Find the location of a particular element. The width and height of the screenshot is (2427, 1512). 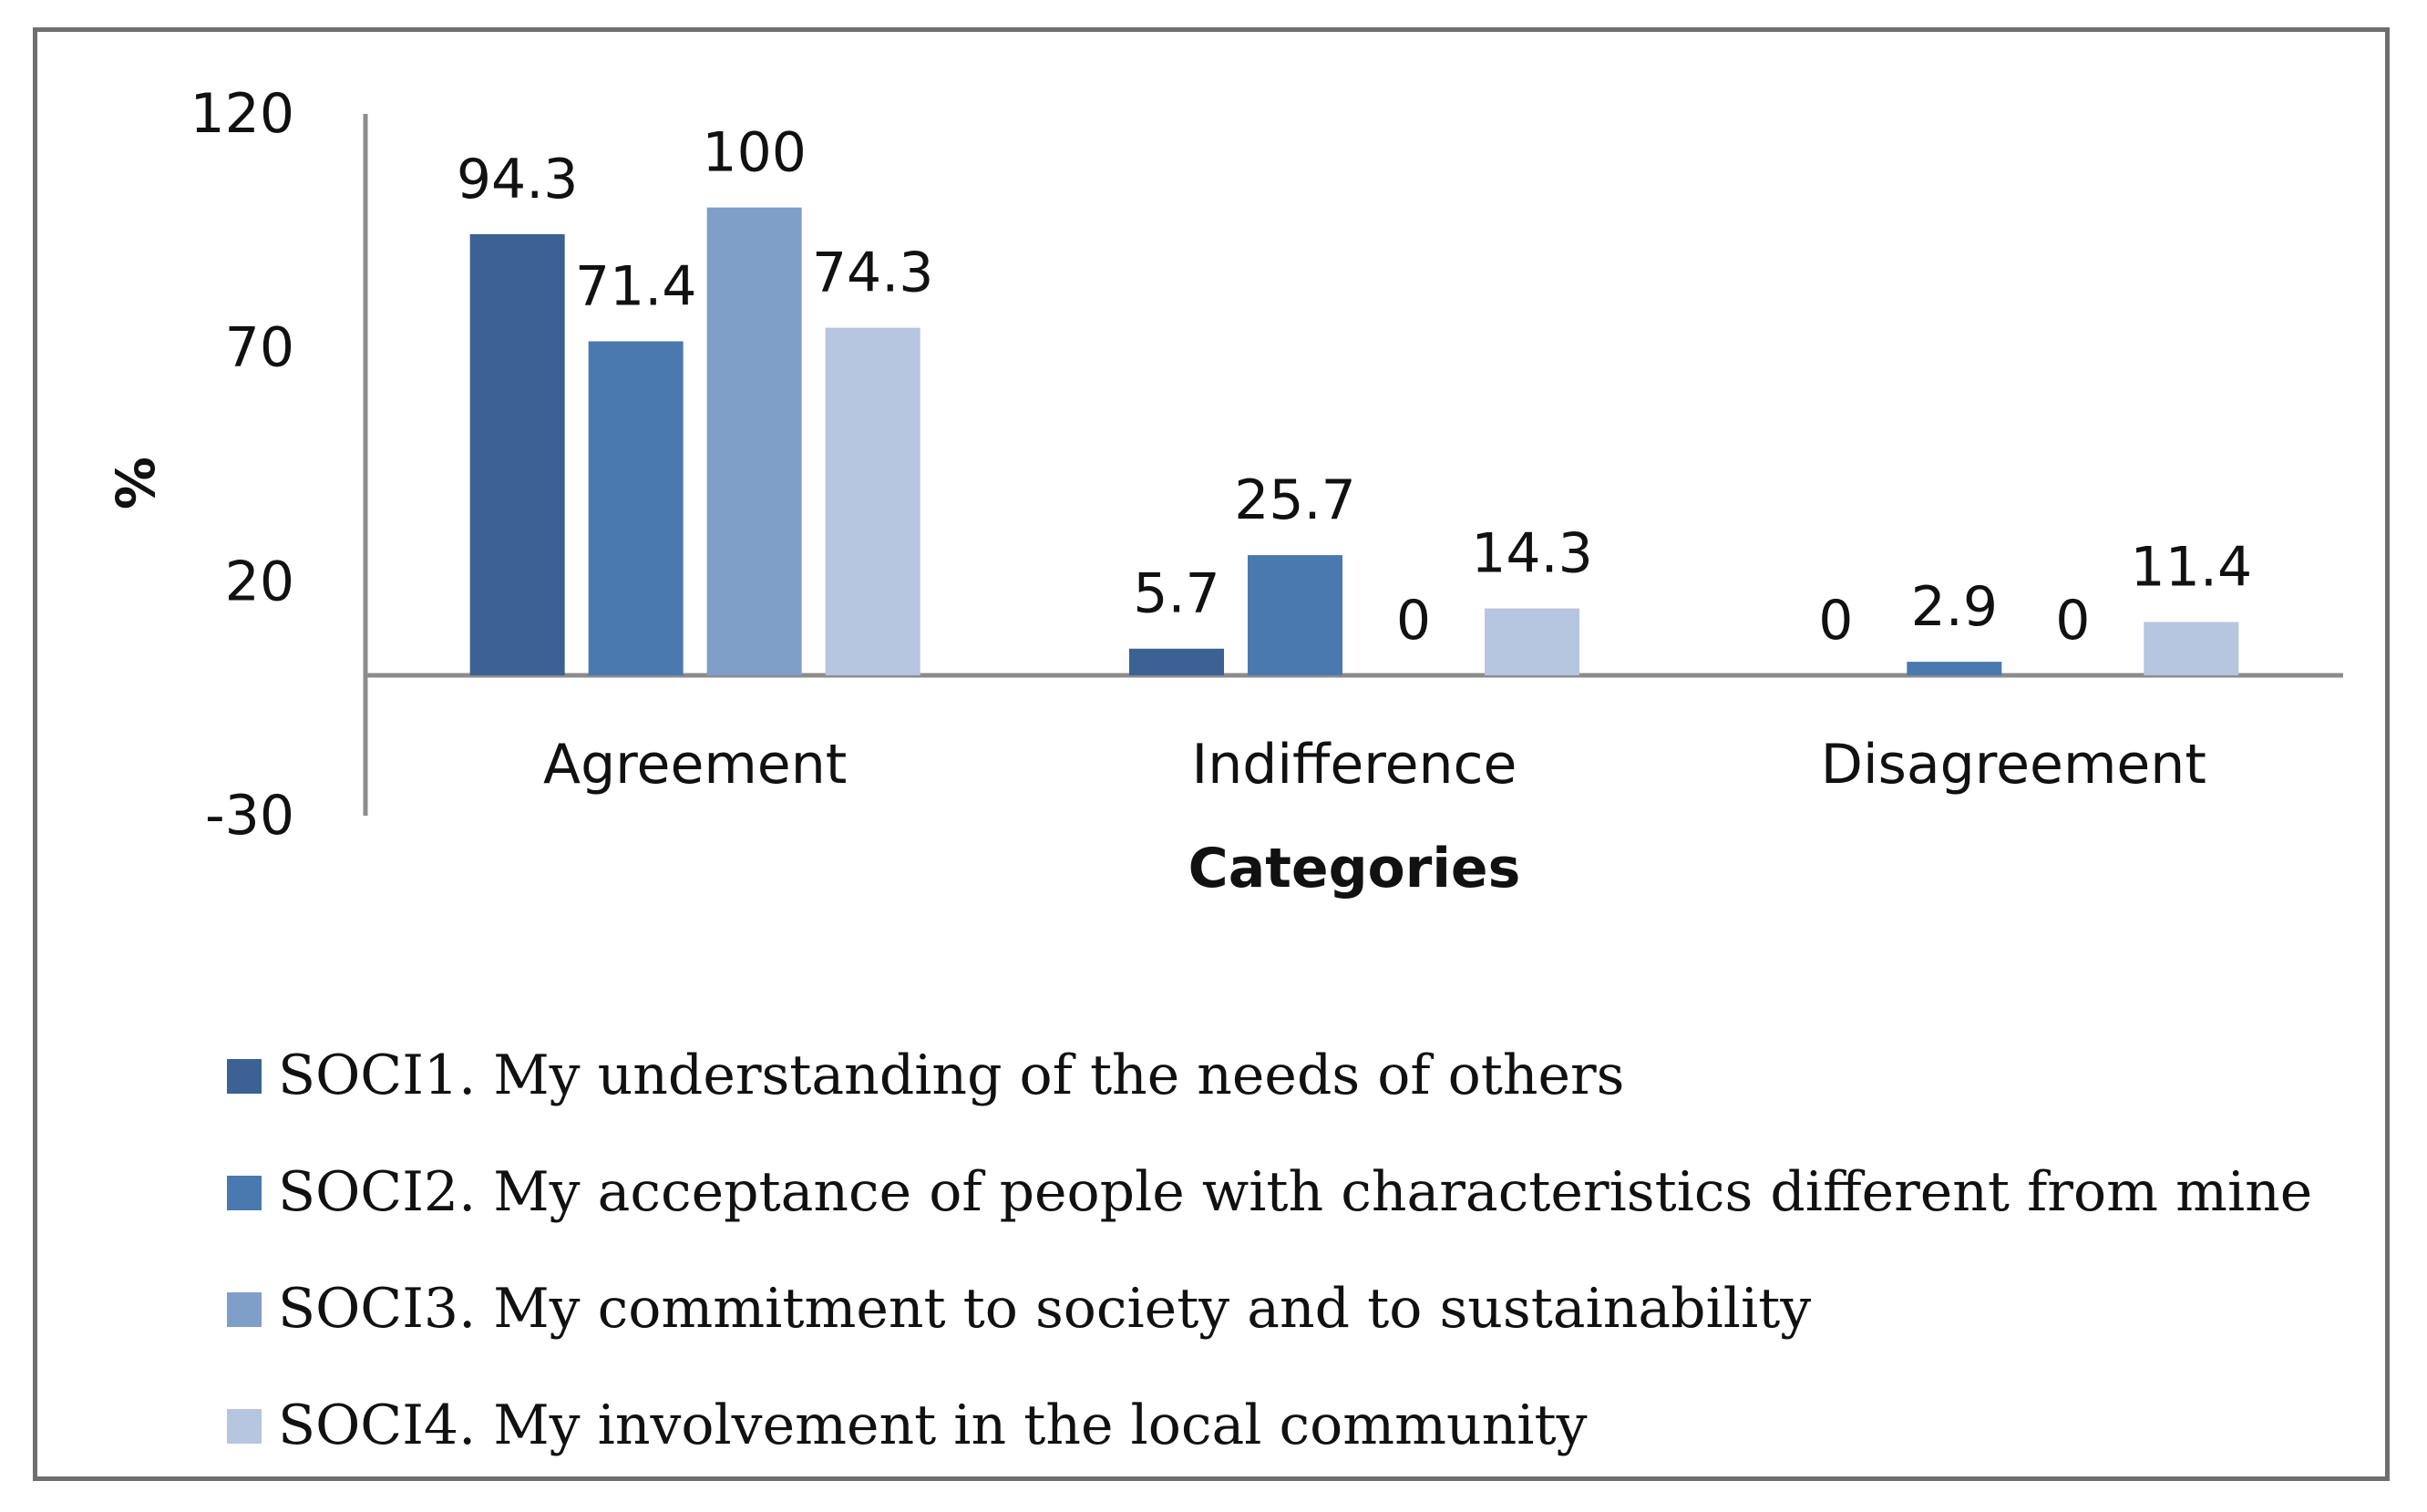

data-label: 25.7 is located at coordinates (1295, 500).